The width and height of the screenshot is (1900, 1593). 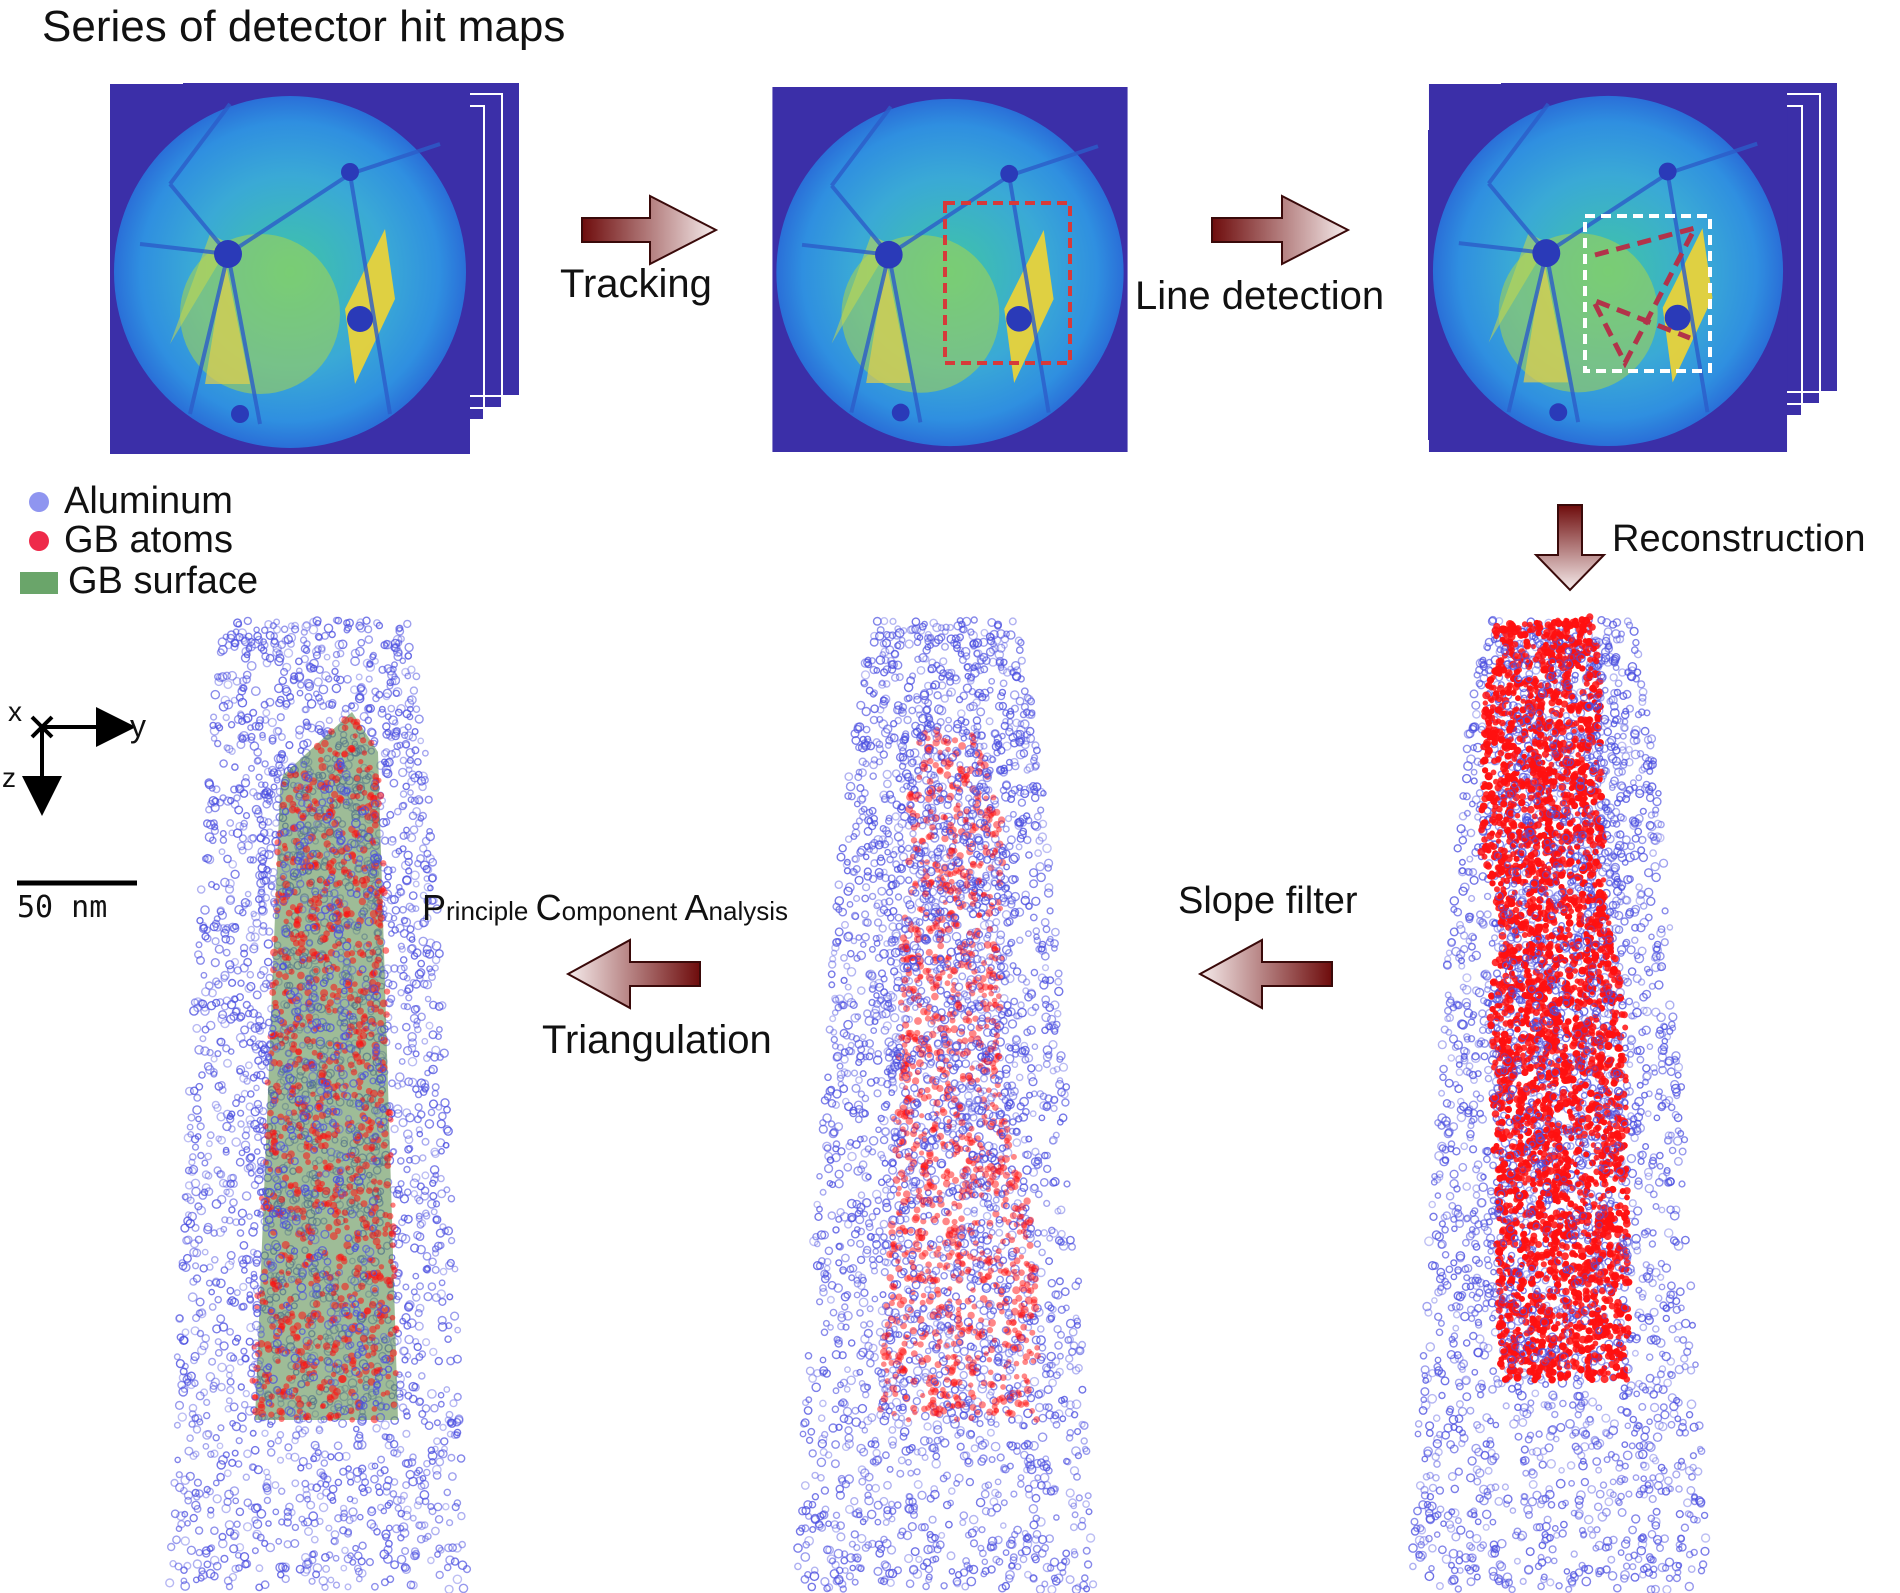 What do you see at coordinates (39, 541) in the screenshot?
I see `legend-marker-gb-atoms` at bounding box center [39, 541].